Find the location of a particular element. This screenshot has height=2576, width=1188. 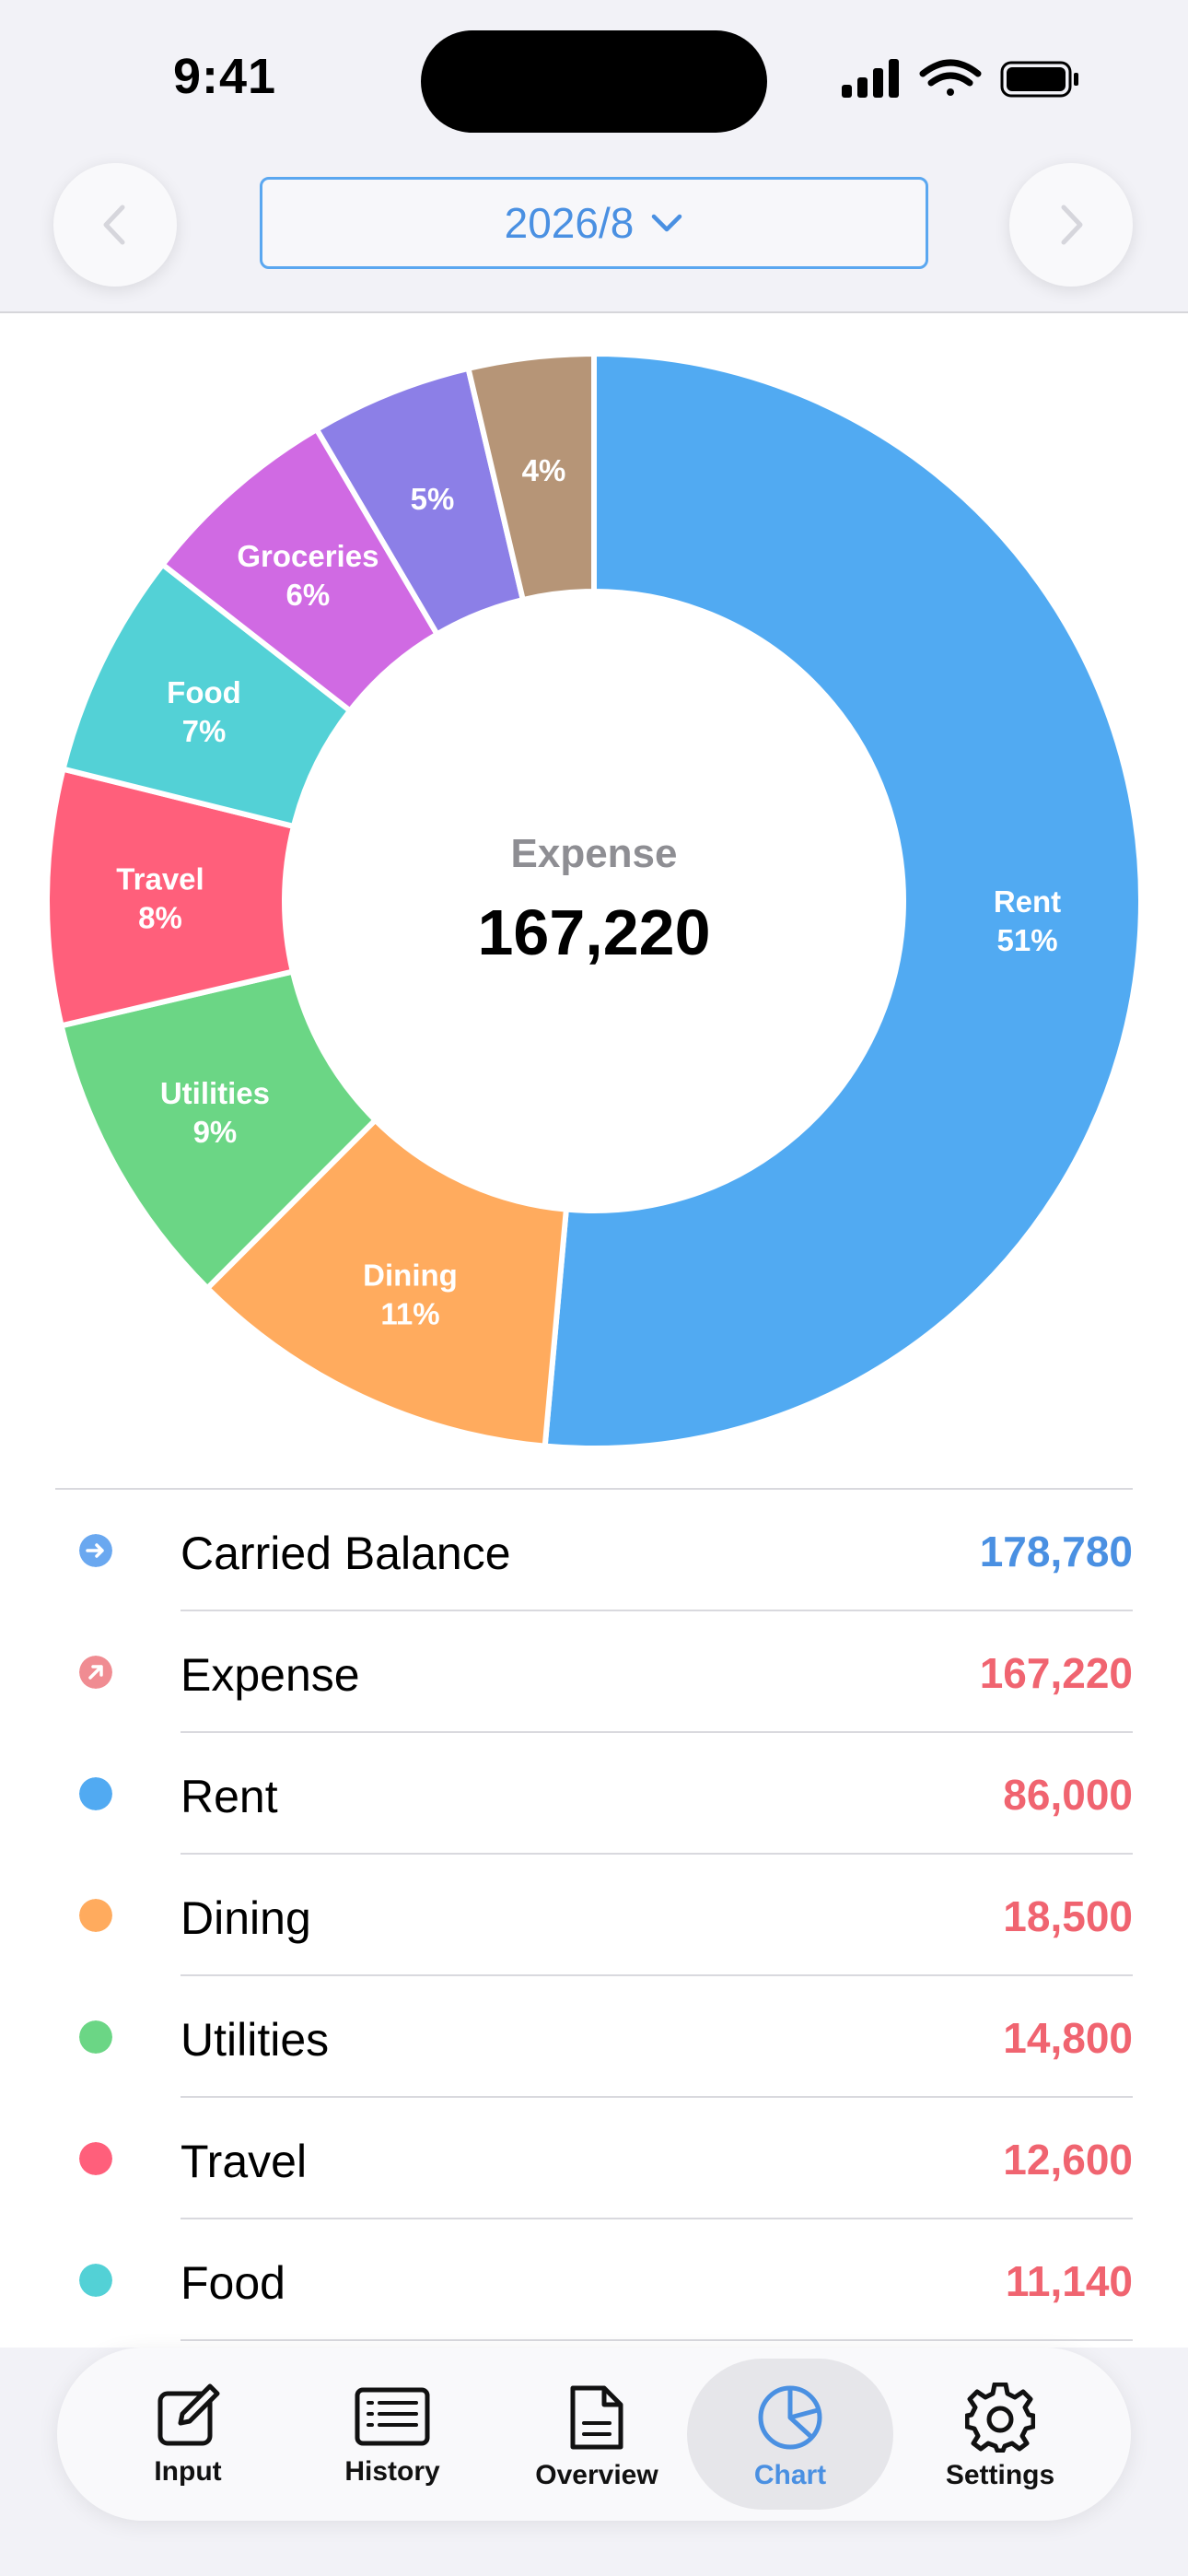

tab-chart: Chart is located at coordinates (790, 2434).